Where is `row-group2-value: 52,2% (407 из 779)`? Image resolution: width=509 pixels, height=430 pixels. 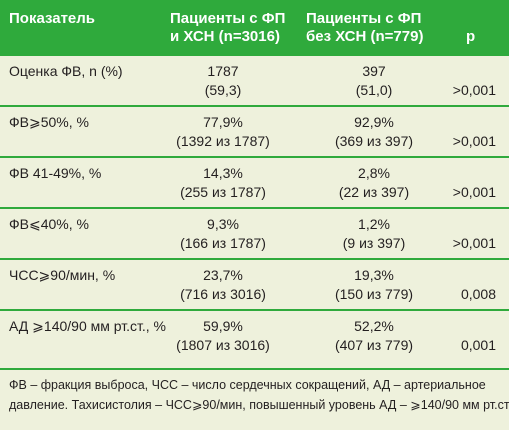 row-group2-value: 52,2% (407 из 779) is located at coordinates (374, 336).